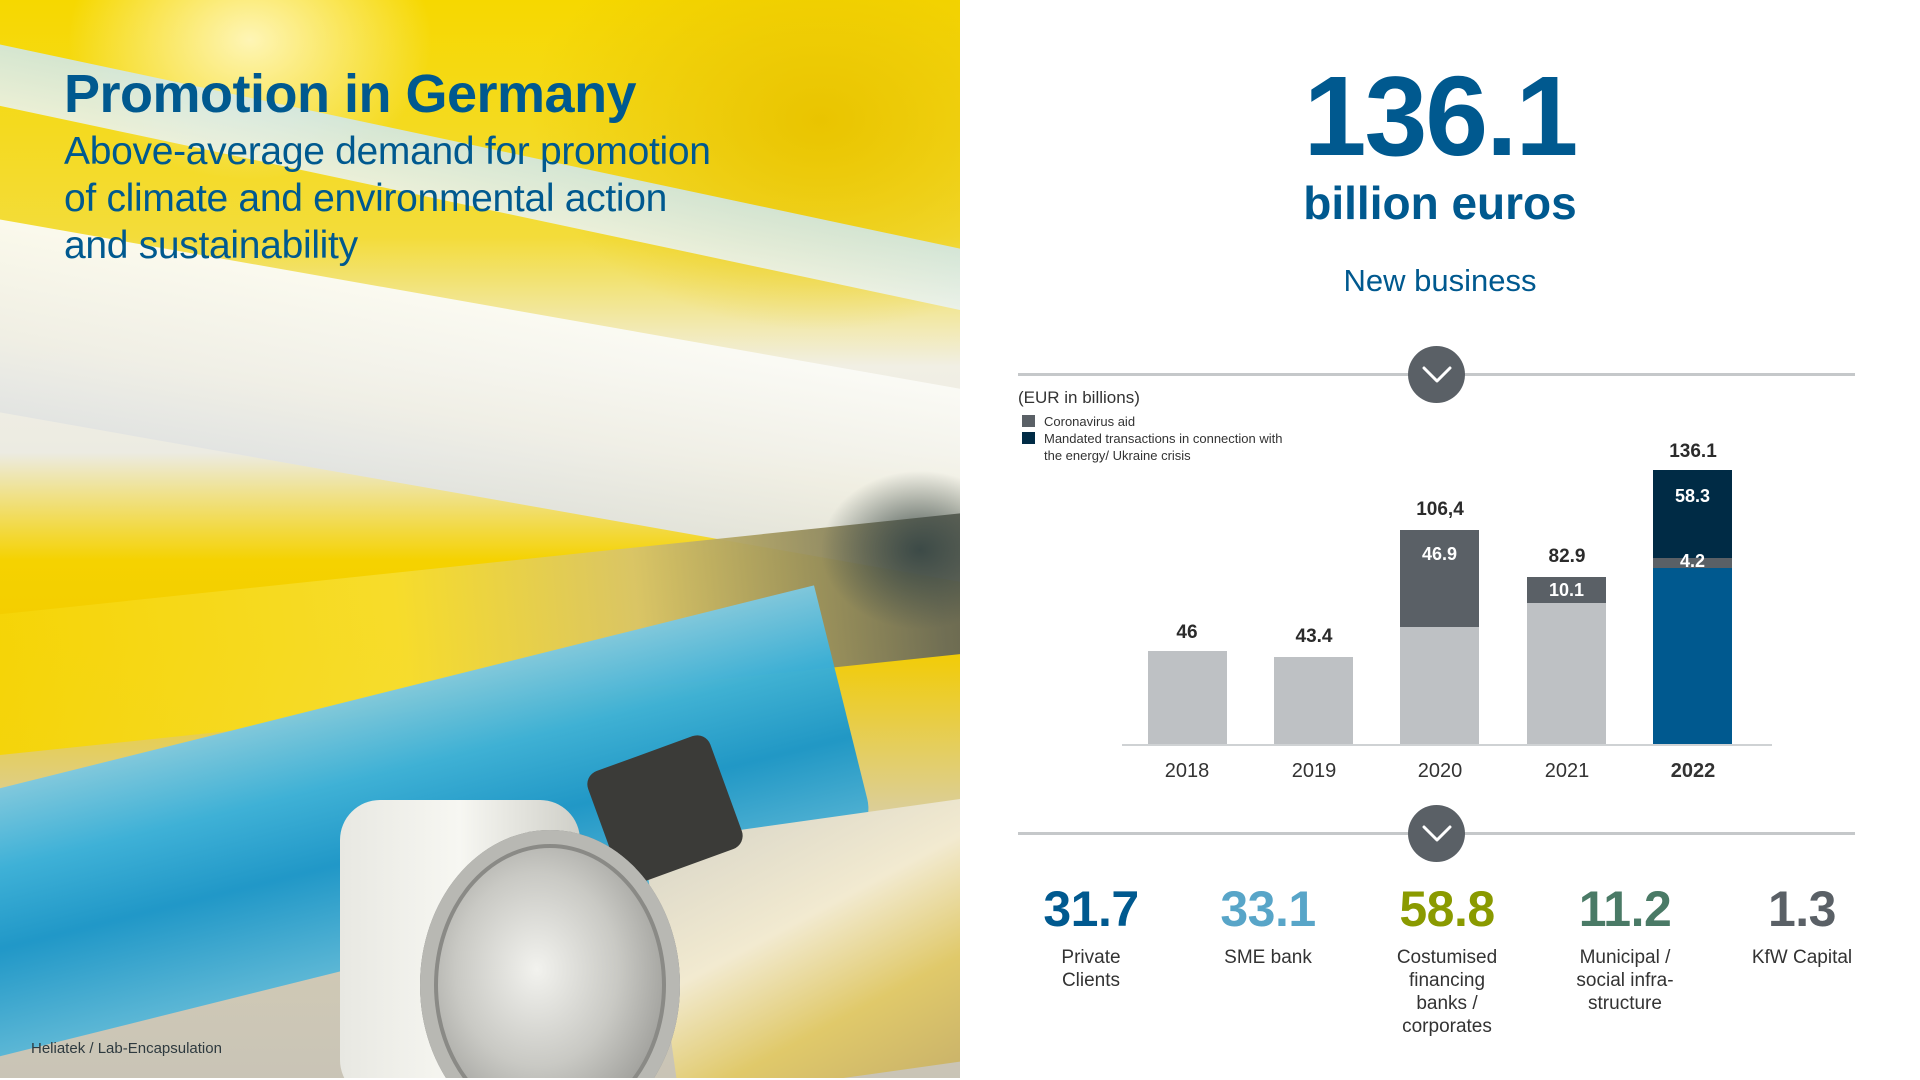  I want to click on segment-value: 58.3, so click(1692, 496).